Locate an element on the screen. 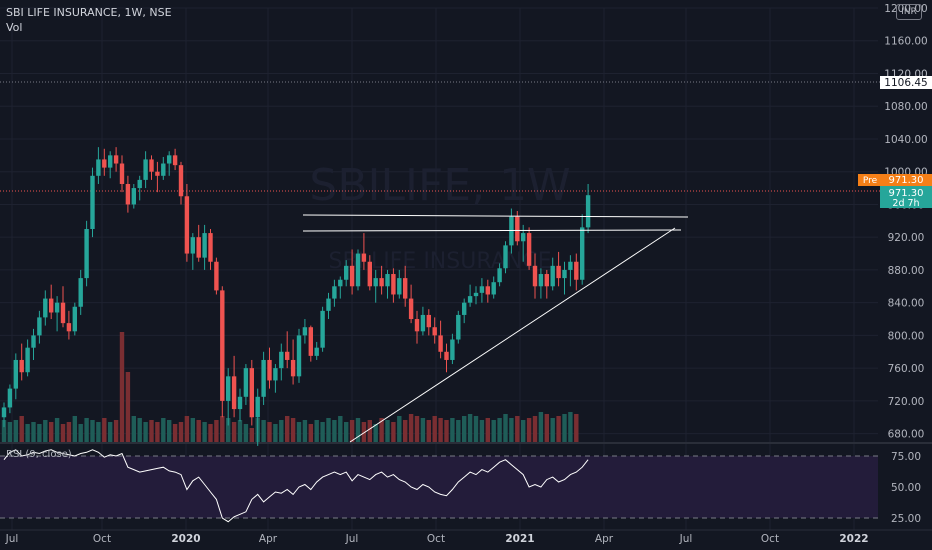  time-axis: Jul Oct 2020 Apr Jul Oct 2021 Apr Jul Oct 2022 is located at coordinates (437, 539).